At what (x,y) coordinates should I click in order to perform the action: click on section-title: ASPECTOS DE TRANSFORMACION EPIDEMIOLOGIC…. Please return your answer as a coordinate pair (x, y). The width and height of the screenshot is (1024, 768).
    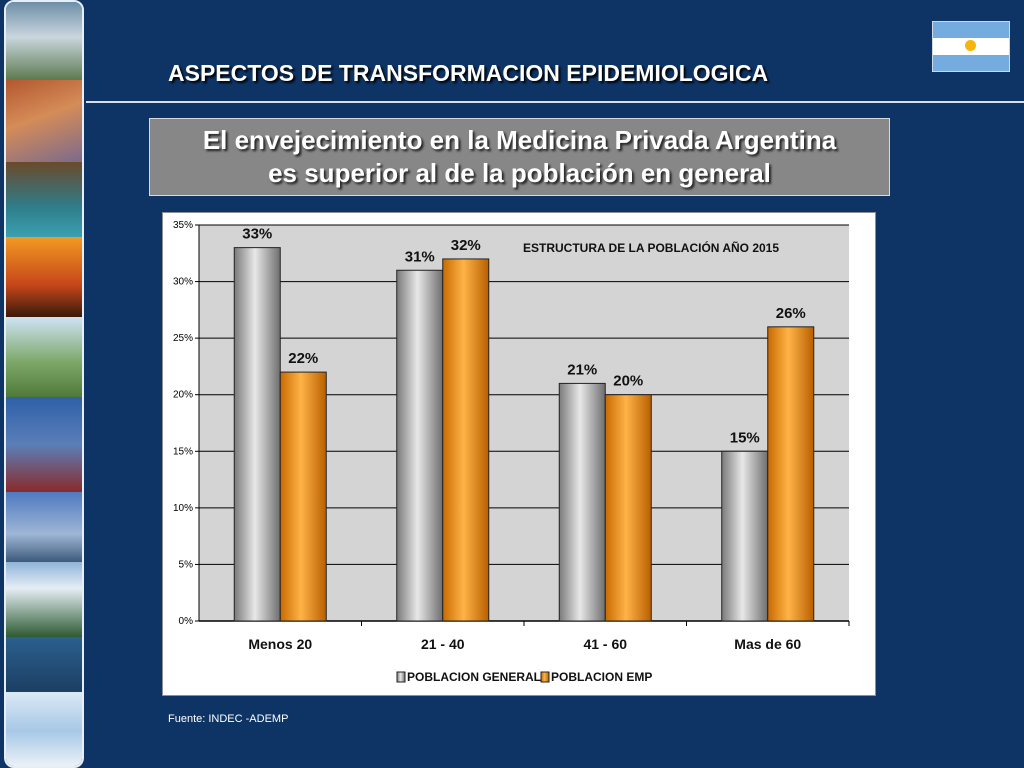
    Looking at the image, I should click on (468, 73).